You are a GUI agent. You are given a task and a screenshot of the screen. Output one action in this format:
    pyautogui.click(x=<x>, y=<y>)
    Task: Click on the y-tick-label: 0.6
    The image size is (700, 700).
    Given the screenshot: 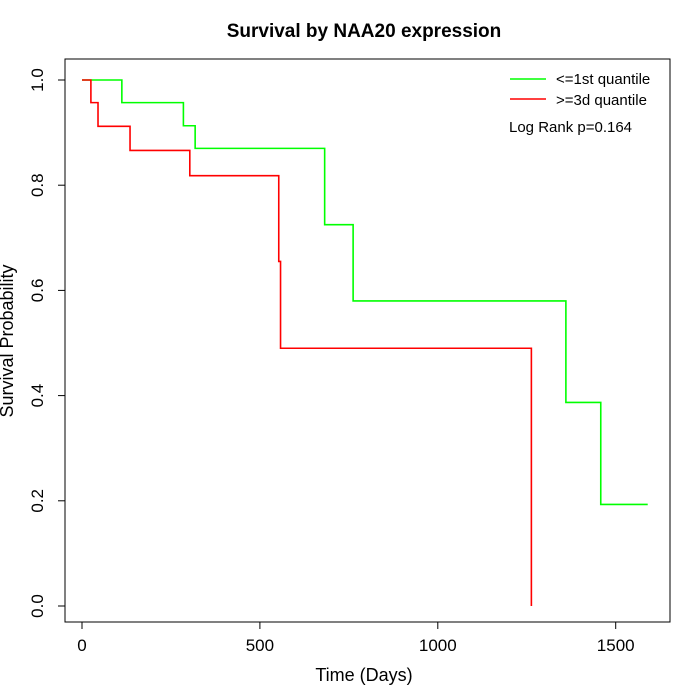 What is the action you would take?
    pyautogui.click(x=37, y=291)
    